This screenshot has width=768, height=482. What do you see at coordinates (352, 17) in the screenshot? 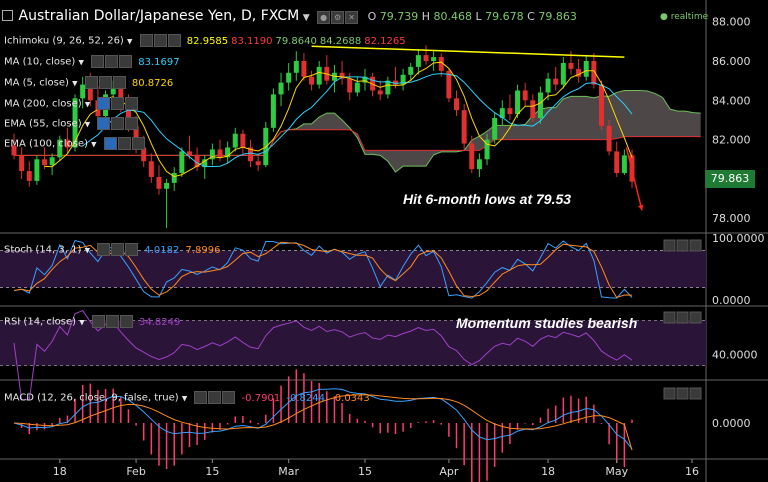
I see `close-icon: ✕` at bounding box center [352, 17].